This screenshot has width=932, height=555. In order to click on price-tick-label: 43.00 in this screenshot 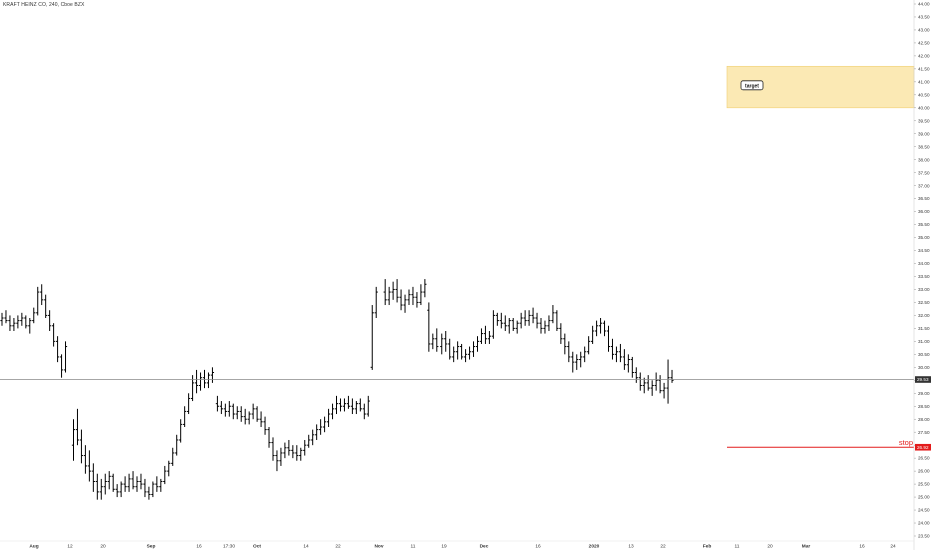, I will do `click(924, 30)`.